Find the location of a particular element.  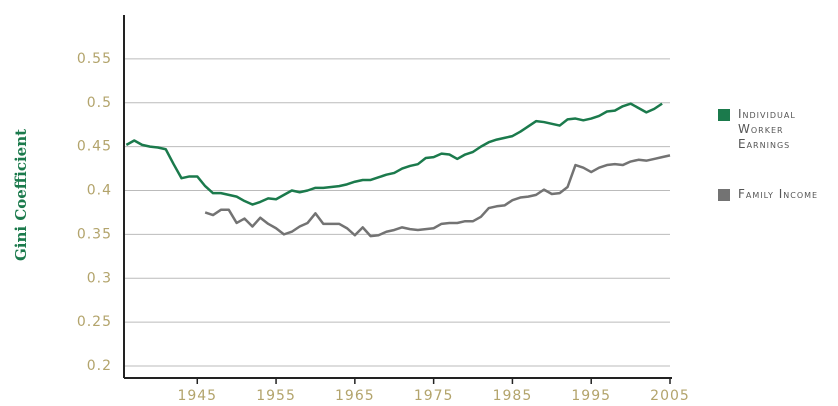

x-tick-label: 1995 is located at coordinates (591, 396).